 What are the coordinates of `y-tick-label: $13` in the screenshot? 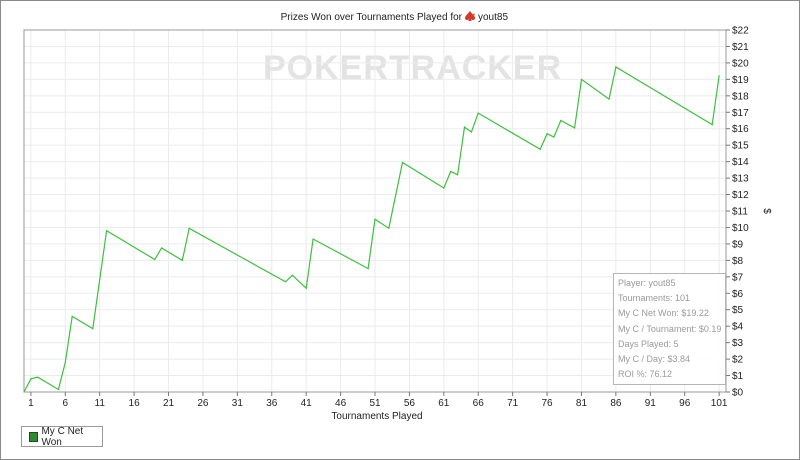 It's located at (740, 179).